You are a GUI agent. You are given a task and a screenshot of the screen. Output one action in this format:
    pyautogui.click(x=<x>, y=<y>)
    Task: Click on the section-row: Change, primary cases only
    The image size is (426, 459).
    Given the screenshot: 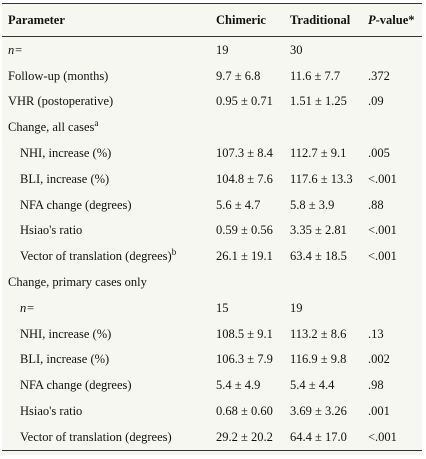 What is the action you would take?
    pyautogui.click(x=212, y=282)
    